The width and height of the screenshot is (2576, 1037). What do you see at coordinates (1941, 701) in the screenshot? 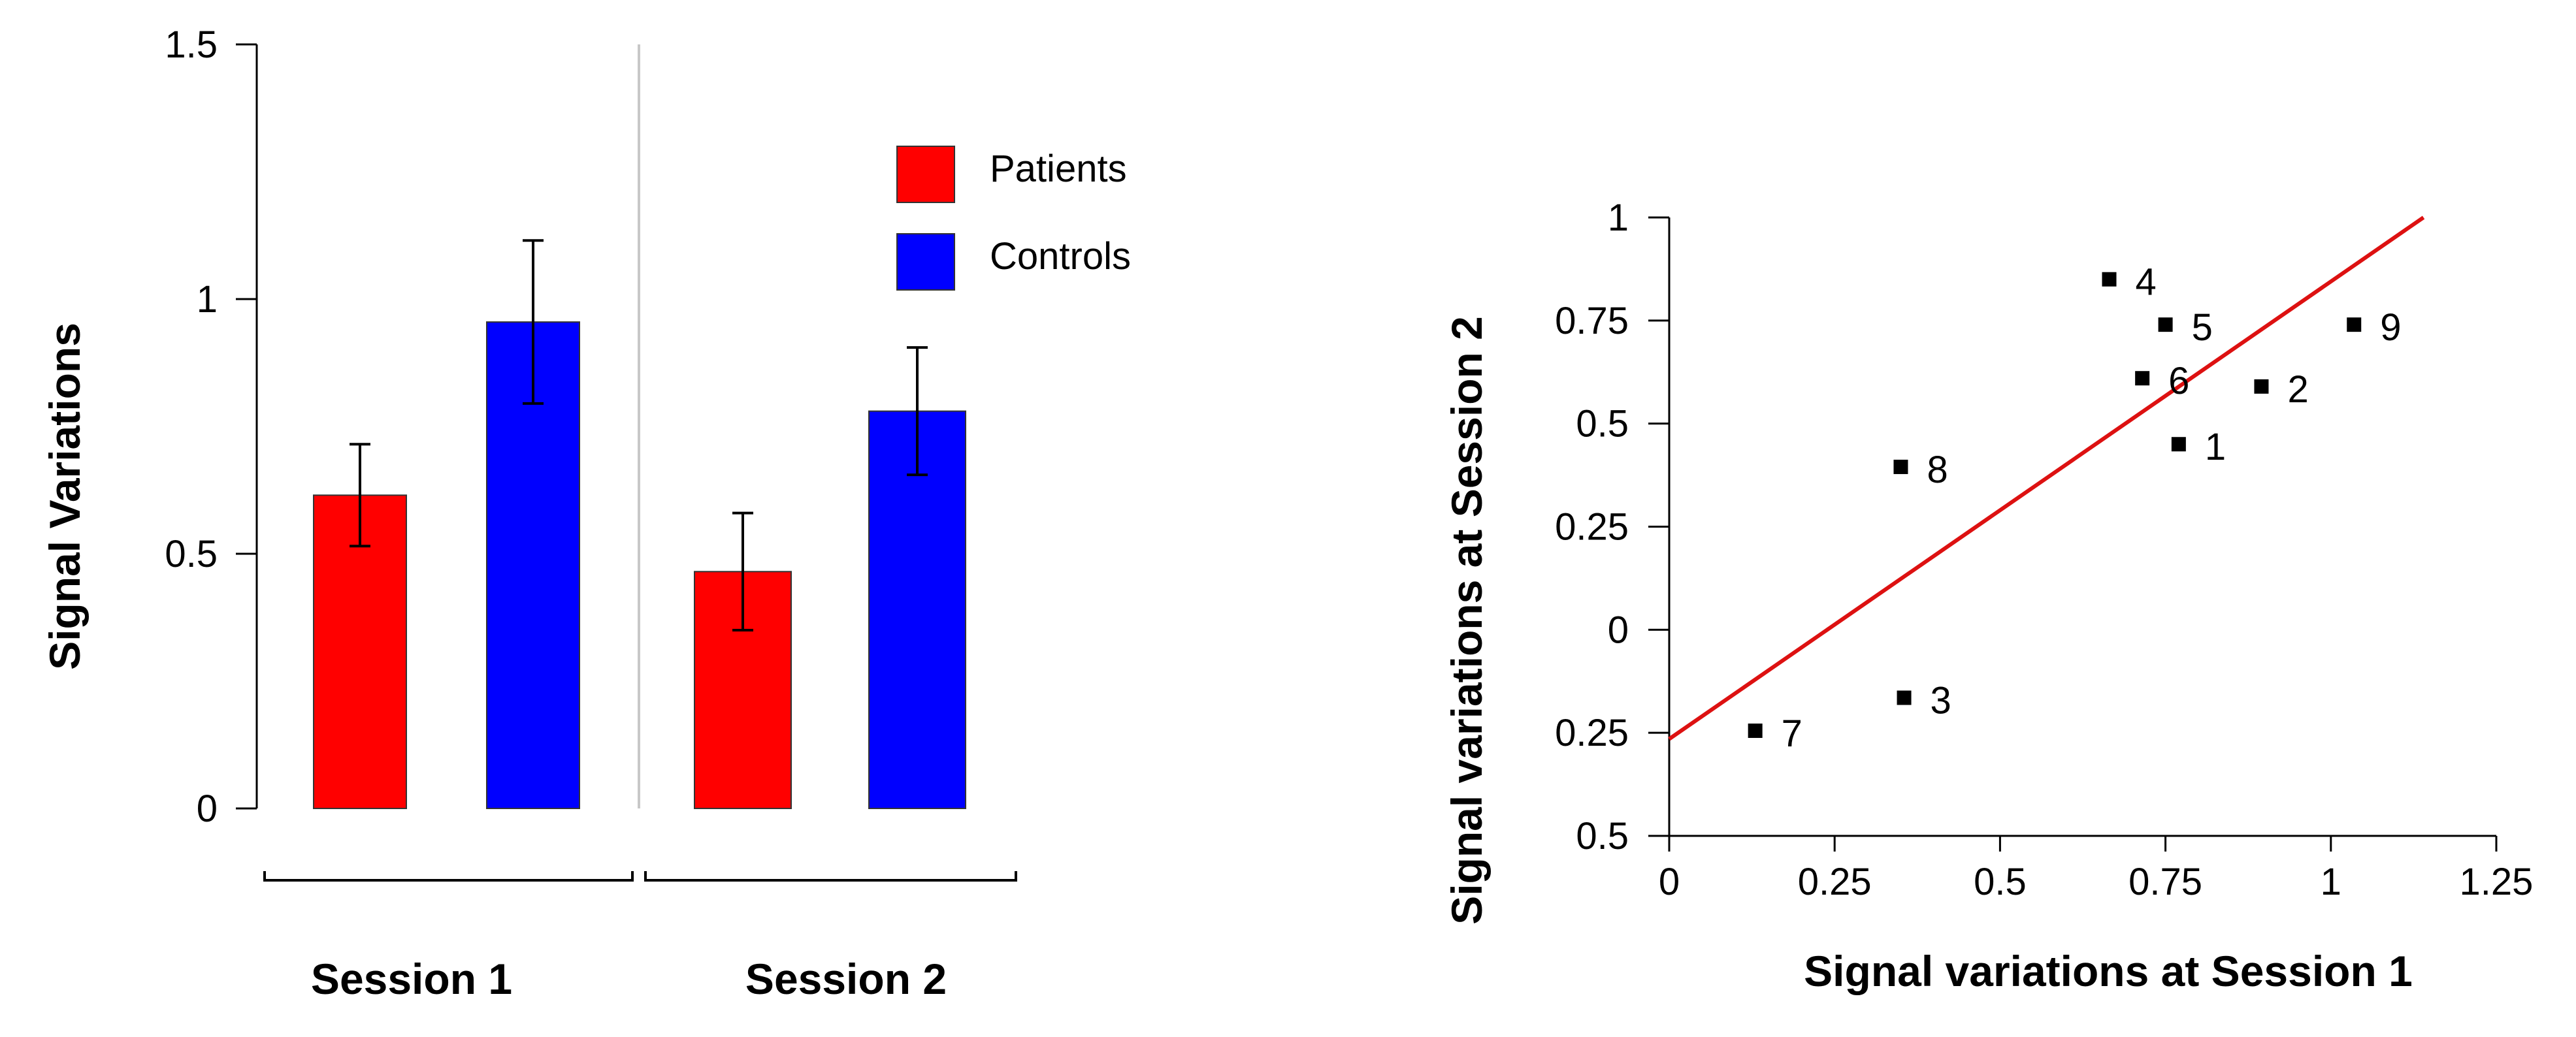
I see `scatter-point-label-3: 3` at bounding box center [1941, 701].